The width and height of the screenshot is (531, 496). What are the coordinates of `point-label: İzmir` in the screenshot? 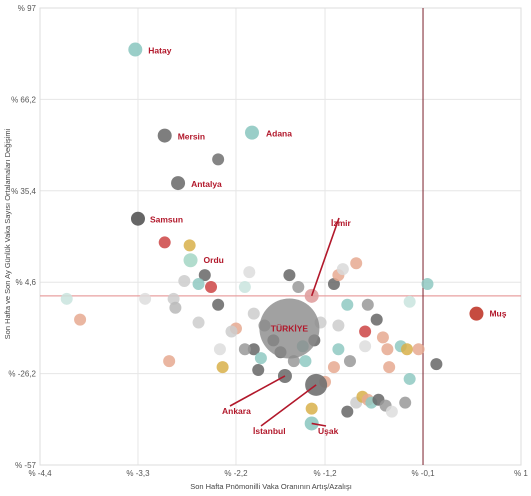 It's located at (341, 223).